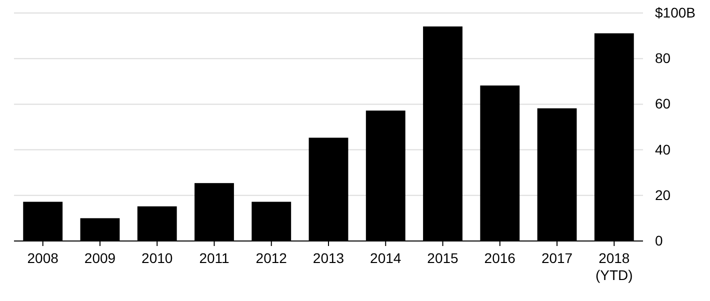  What do you see at coordinates (386, 258) in the screenshot?
I see `x-tick-label: 2014` at bounding box center [386, 258].